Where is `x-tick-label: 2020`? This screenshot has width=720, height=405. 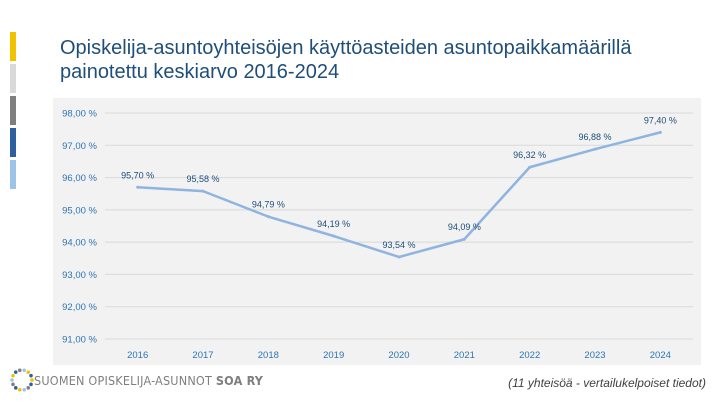 x-tick-label: 2020 is located at coordinates (398, 355).